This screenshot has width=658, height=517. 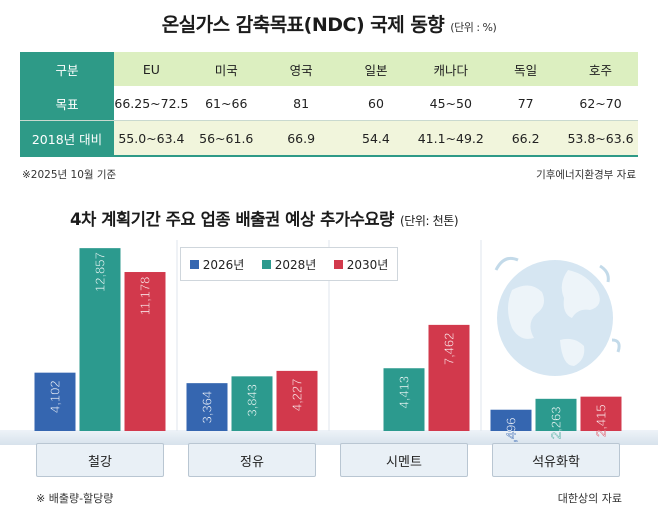 I want to click on category-label-refining: 정유, so click(x=252, y=460).